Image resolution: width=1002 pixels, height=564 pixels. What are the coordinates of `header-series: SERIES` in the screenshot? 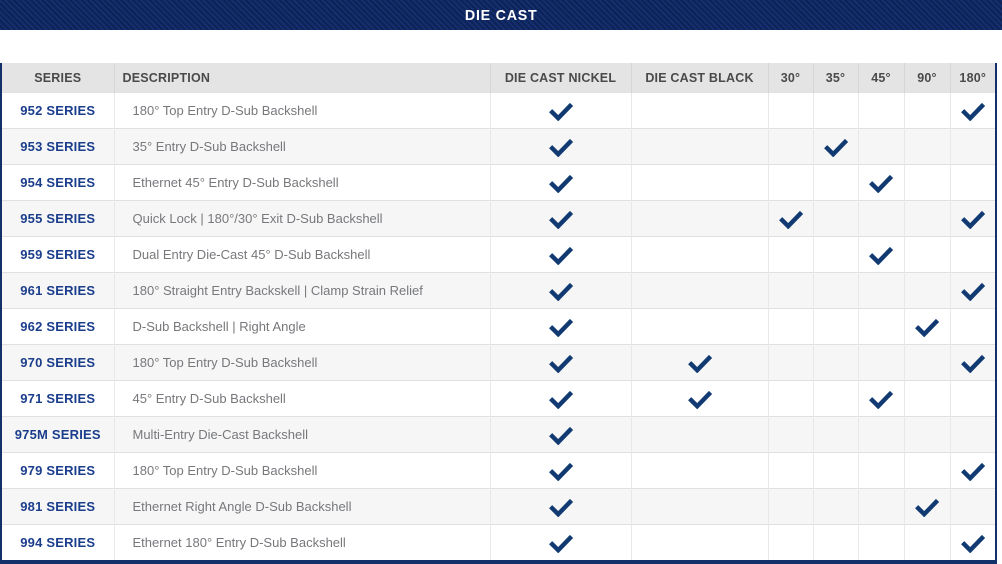 It's located at (58, 78).